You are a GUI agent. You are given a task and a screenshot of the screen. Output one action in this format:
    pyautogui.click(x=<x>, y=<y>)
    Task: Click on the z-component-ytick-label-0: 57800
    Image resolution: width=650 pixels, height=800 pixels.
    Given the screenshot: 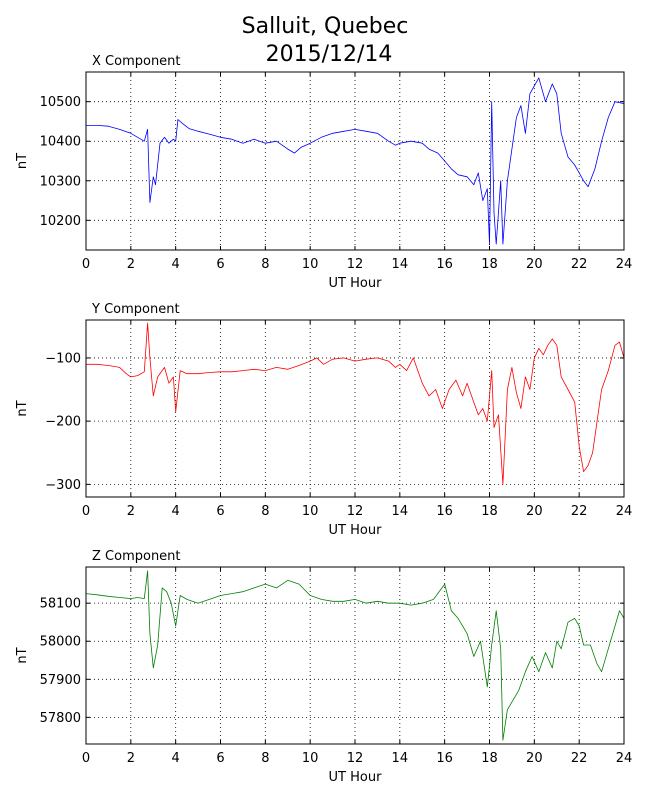 What is the action you would take?
    pyautogui.click(x=60, y=718)
    